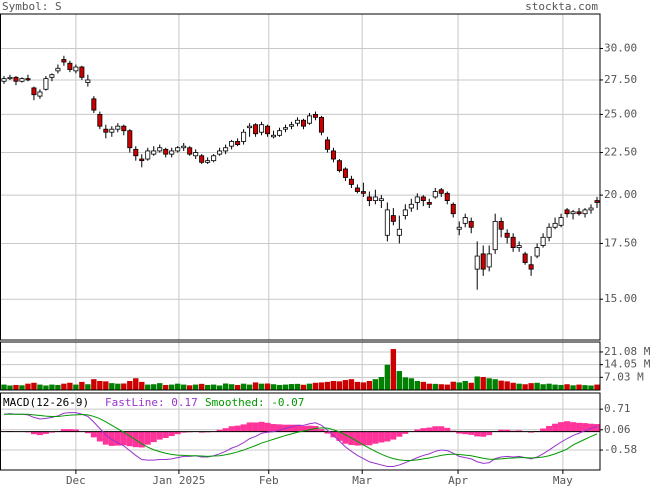  I want to click on x-tick-label: Apr, so click(458, 480).